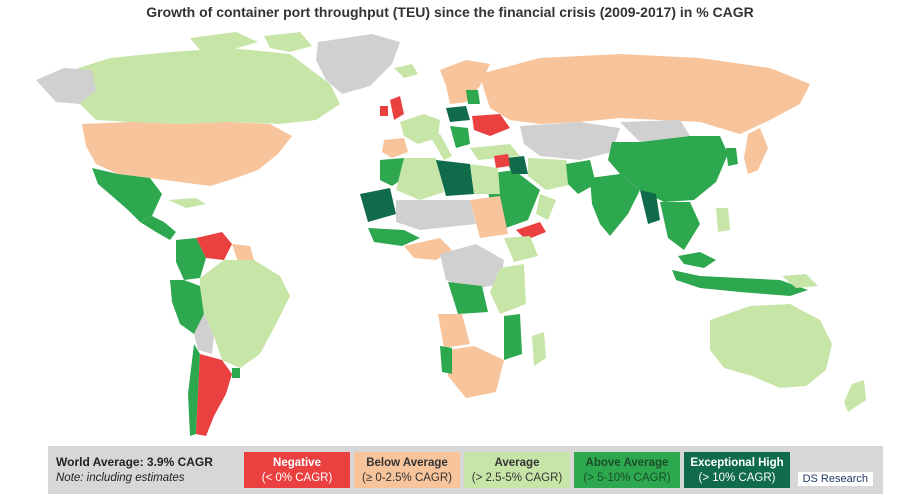  I want to click on region-balkans, so click(460, 137).